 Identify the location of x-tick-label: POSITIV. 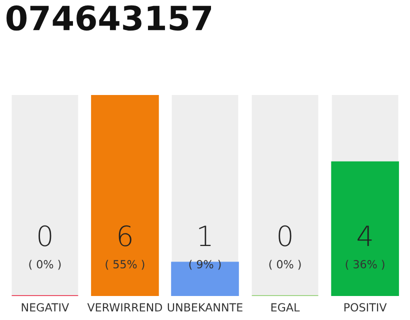
(365, 307).